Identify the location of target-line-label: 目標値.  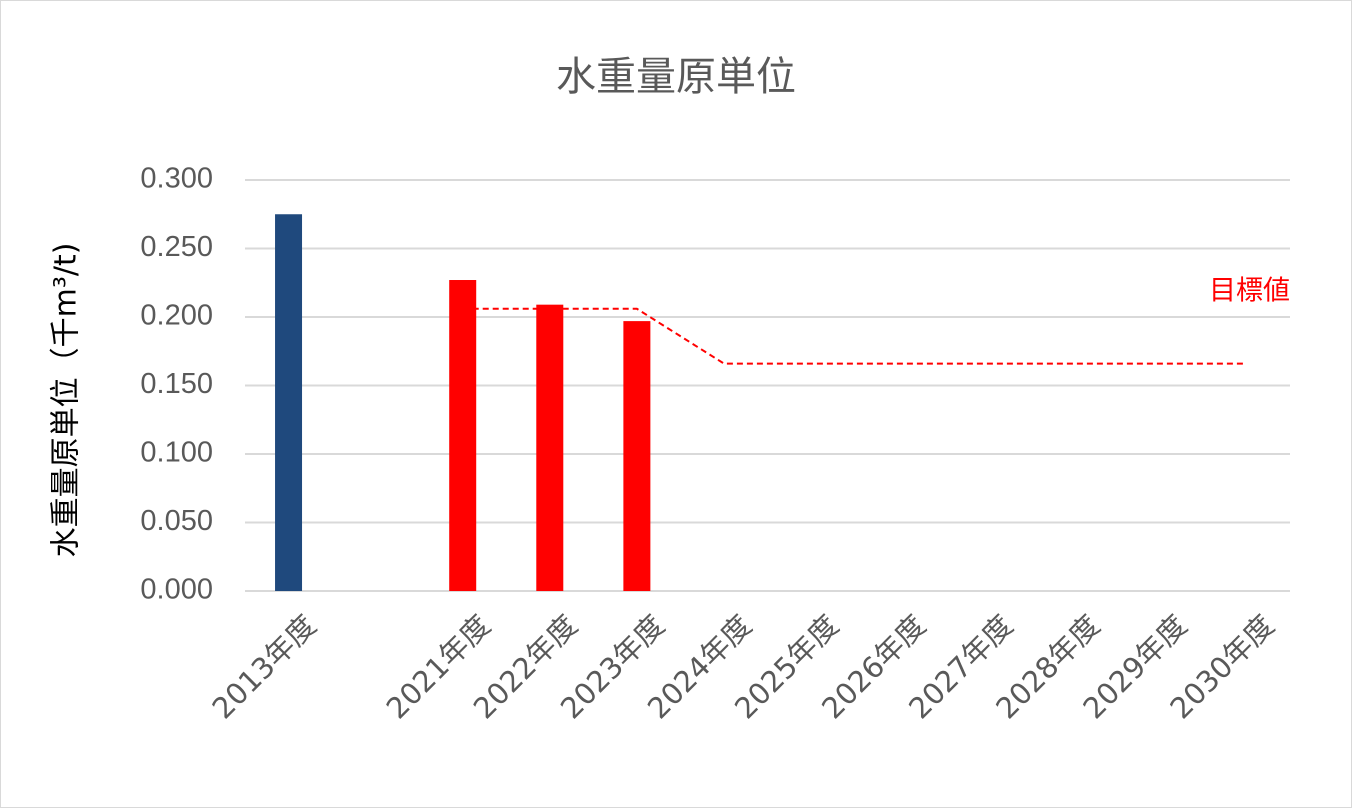
(1249, 291).